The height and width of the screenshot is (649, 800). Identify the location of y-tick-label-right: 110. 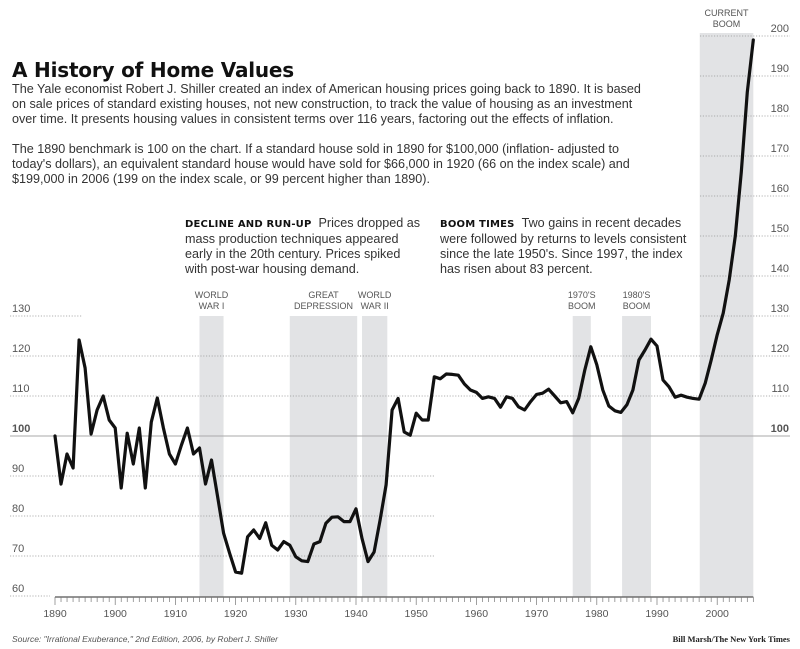
(780, 389).